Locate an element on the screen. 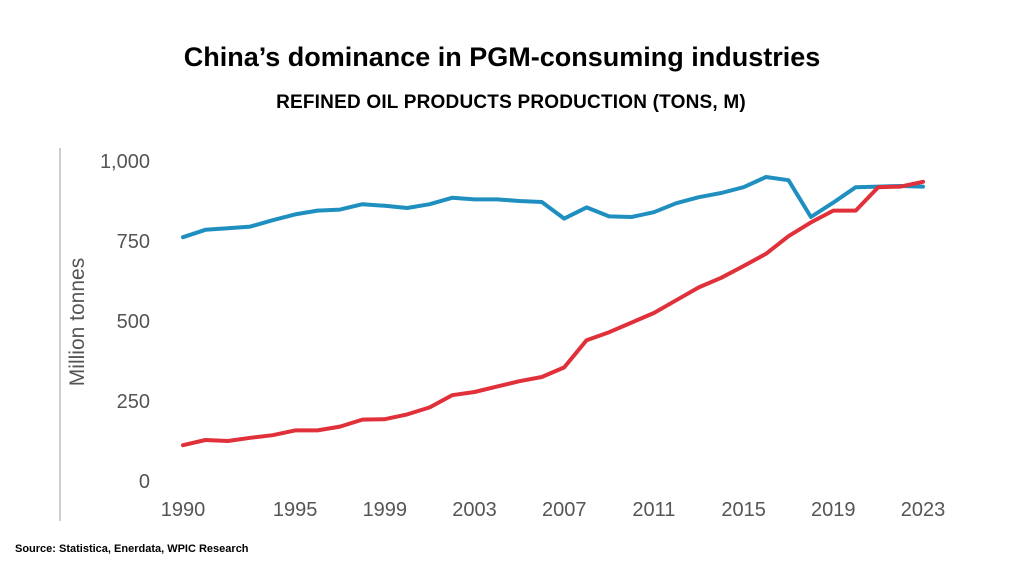 This screenshot has height=575, width=1022. y-axis-ticks: 0 250 500 750 1,000 is located at coordinates (125, 322).